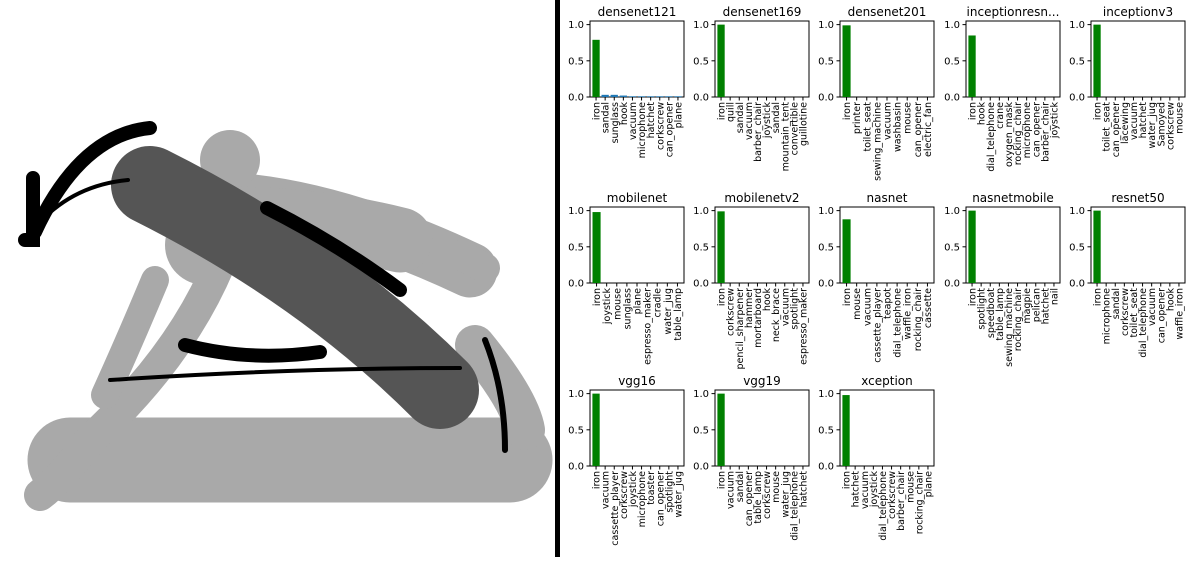 Image resolution: width=1200 pixels, height=561 pixels. I want to click on x-tick-label: corkscrew, so click(624, 495).